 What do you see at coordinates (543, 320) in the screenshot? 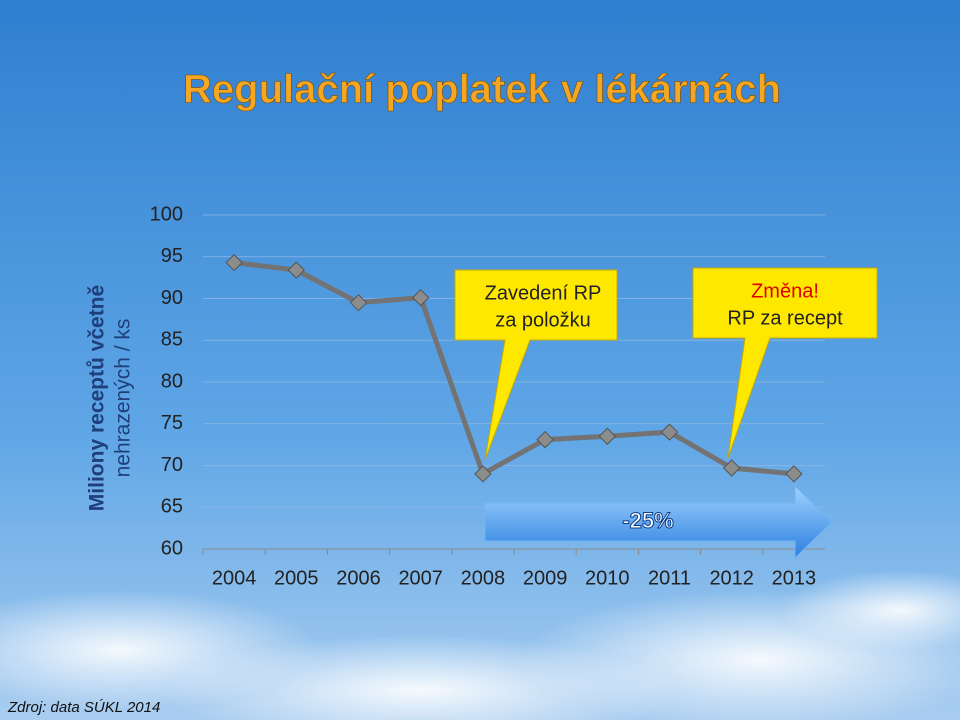
I see `callout-text: za položku` at bounding box center [543, 320].